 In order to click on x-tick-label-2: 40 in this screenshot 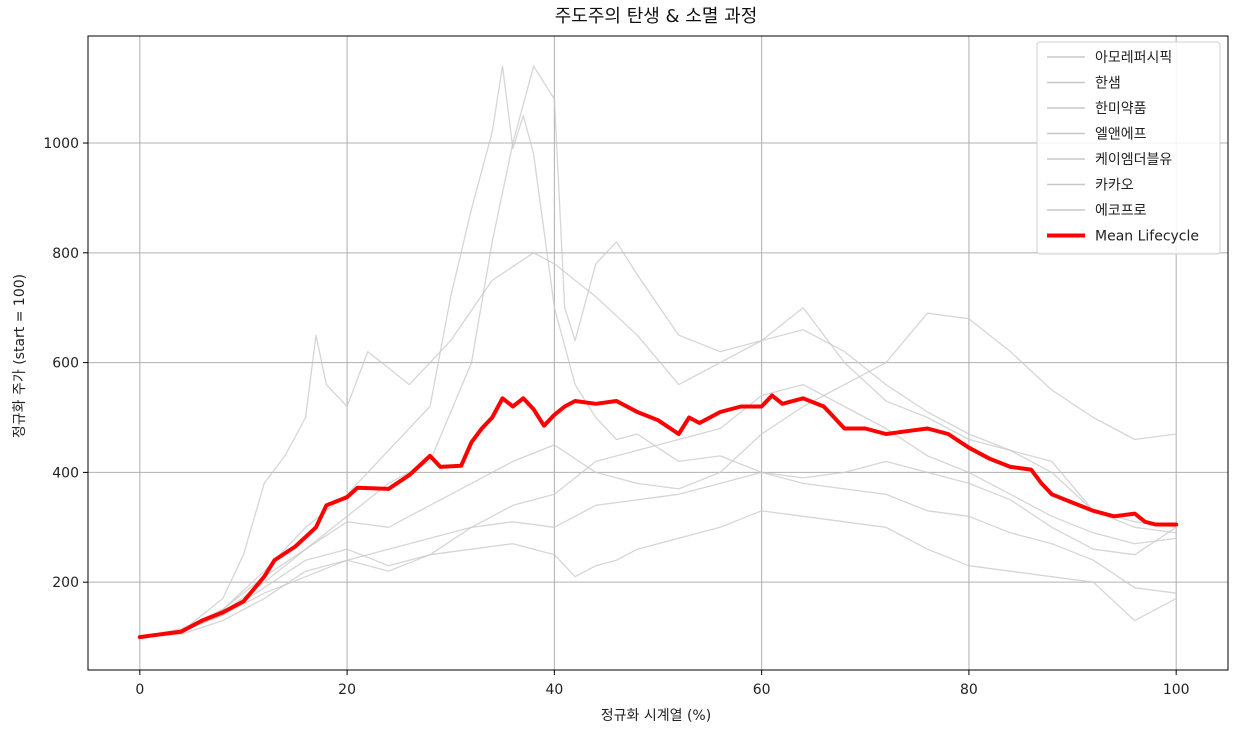, I will do `click(554, 690)`.